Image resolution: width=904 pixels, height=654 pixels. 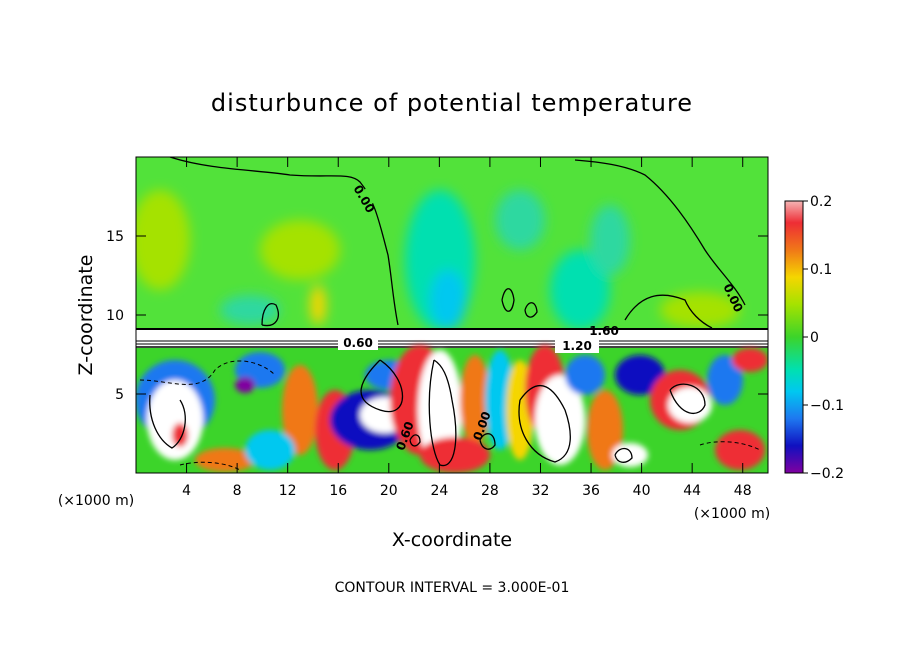 I want to click on colorbar-tick-label: 0, so click(x=814, y=338).